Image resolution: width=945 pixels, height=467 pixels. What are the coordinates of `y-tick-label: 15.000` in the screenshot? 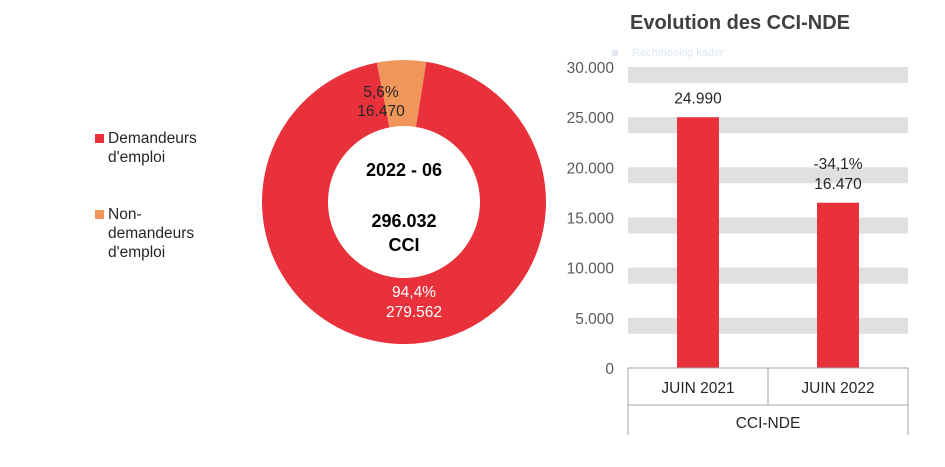 It's located at (591, 219).